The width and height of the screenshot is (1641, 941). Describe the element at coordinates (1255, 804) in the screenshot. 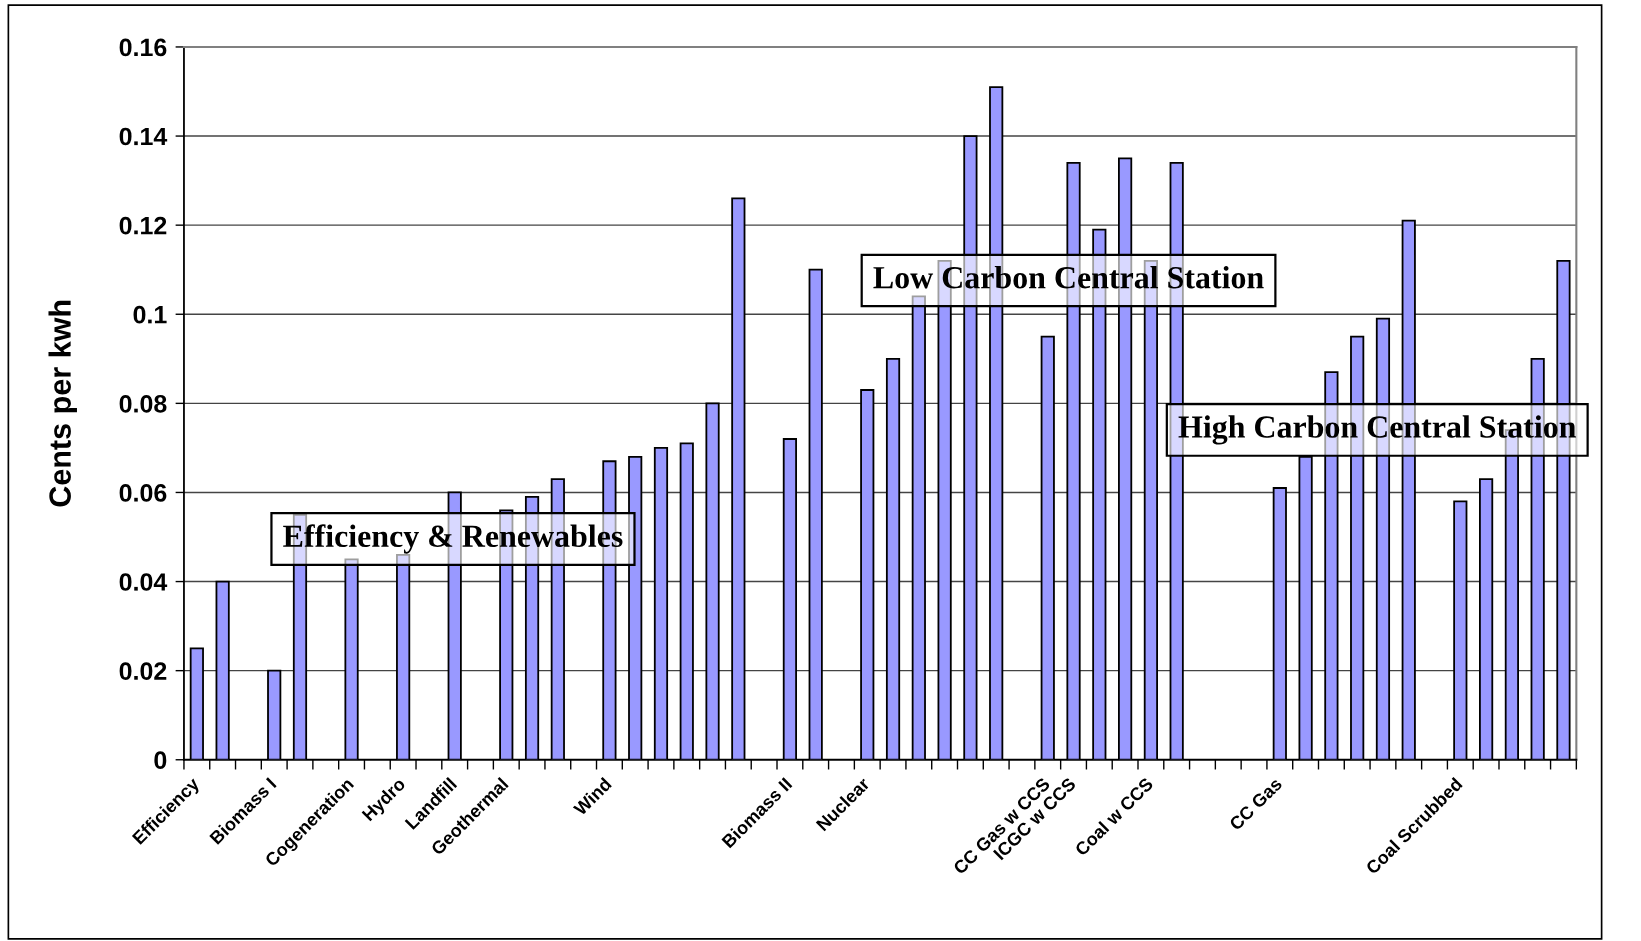

I see `x-tick-label: CC Gas` at that location.